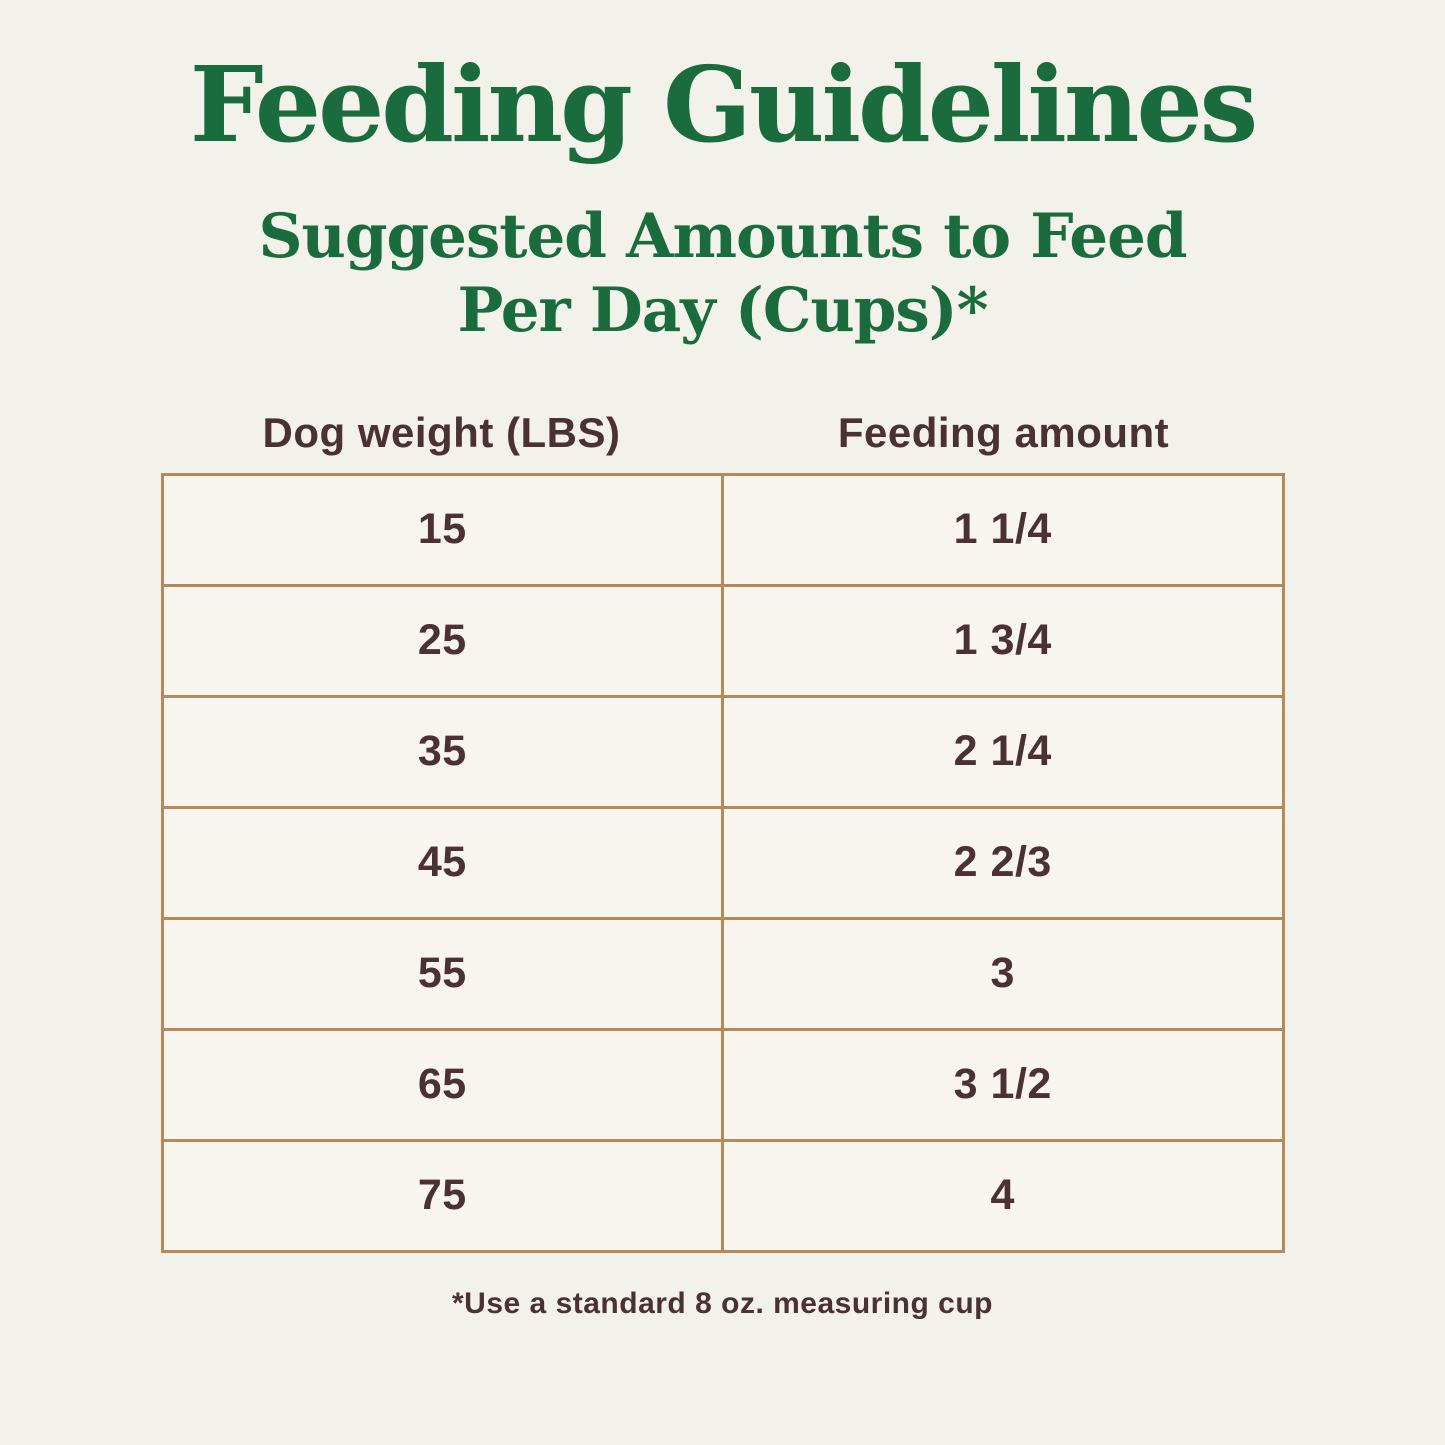  I want to click on table-row: 25 1 3/4, so click(722, 640).